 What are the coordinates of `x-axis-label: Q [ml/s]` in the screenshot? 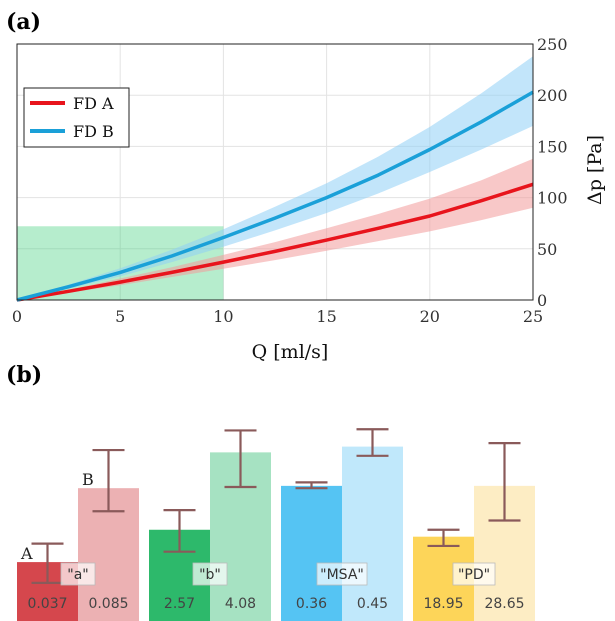 It's located at (290, 352).